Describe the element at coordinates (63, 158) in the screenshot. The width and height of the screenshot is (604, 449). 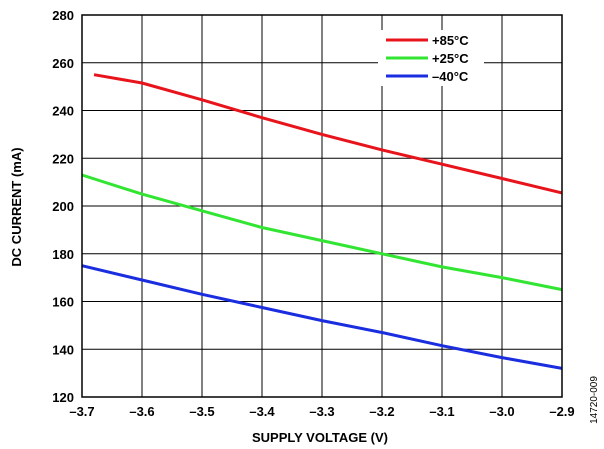
I see `y-tick-label: 220` at that location.